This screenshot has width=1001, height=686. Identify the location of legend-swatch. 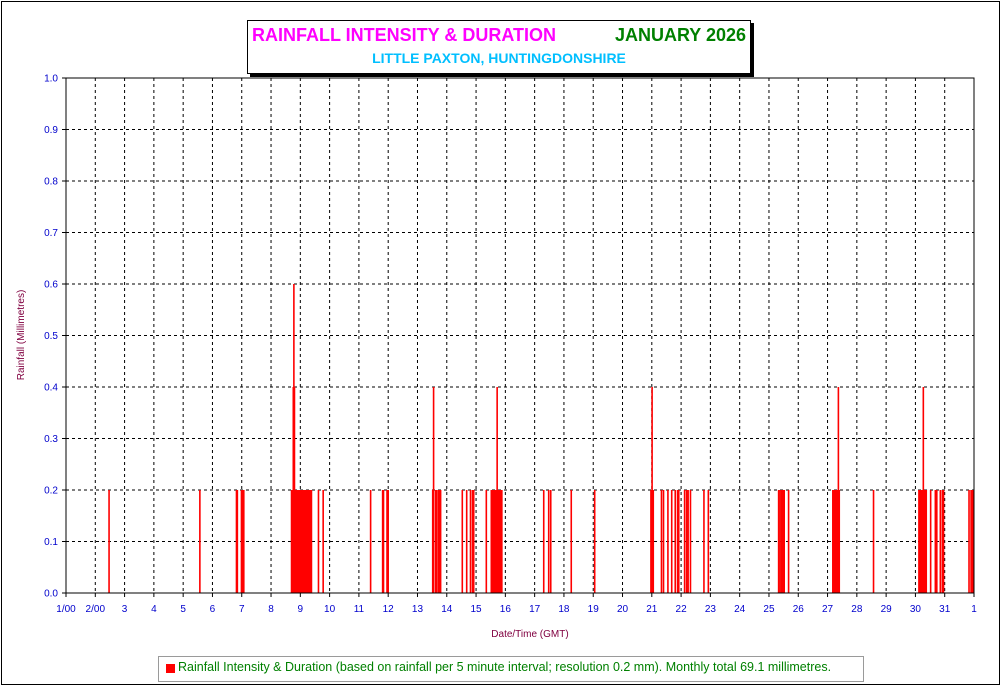
(170, 668).